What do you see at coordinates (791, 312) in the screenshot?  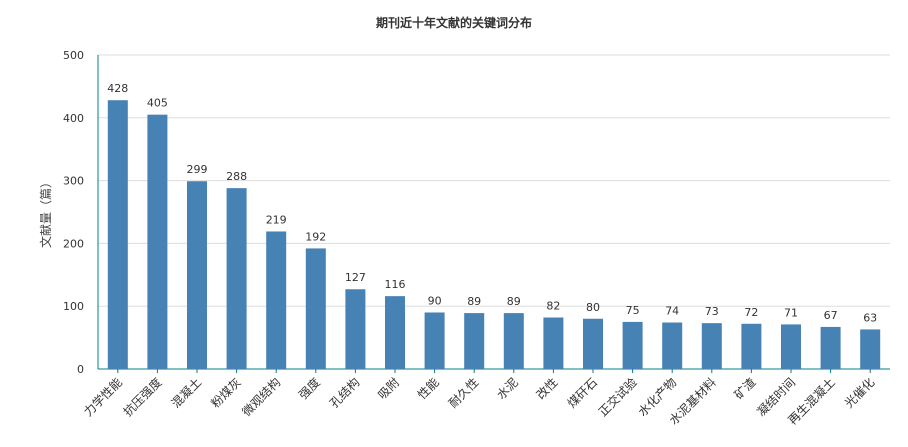 I see `data-label: 71` at bounding box center [791, 312].